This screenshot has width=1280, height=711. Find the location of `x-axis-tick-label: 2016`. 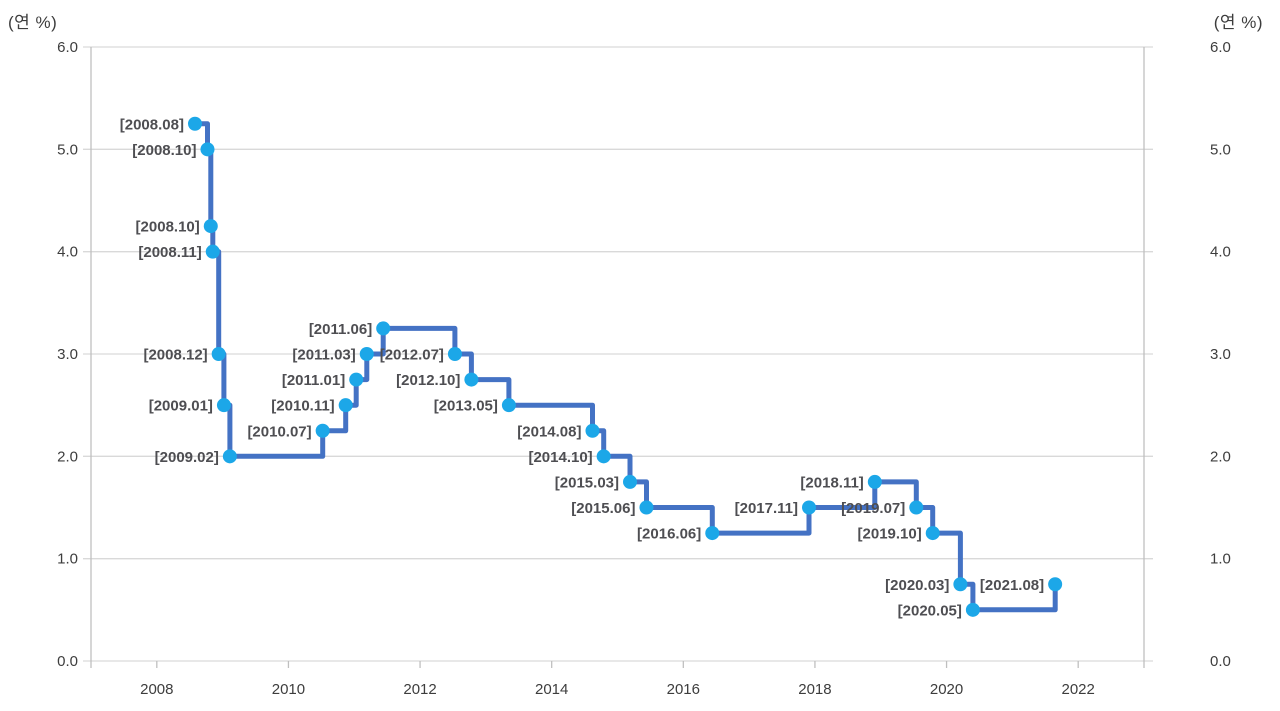

x-axis-tick-label: 2016 is located at coordinates (683, 689).